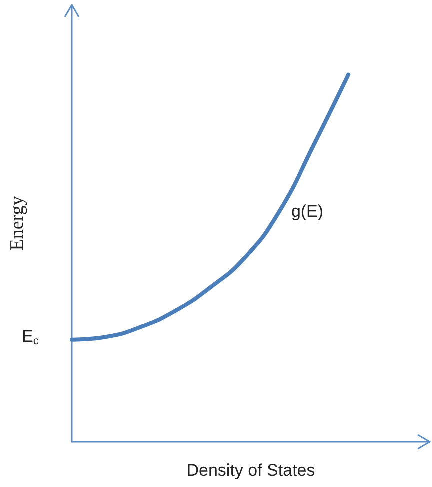 This screenshot has height=487, width=432. Describe the element at coordinates (17, 223) in the screenshot. I see `y-axis-title: Energy` at that location.